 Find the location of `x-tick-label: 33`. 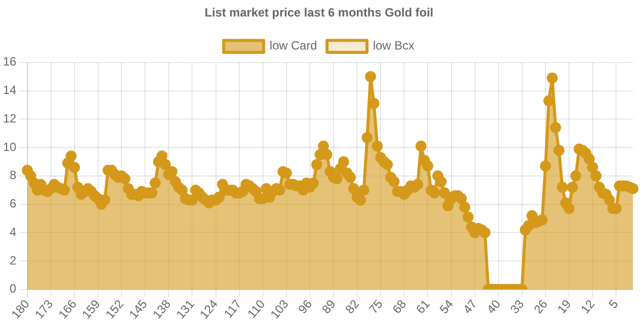

x-tick-label: 33 is located at coordinates (517, 306).